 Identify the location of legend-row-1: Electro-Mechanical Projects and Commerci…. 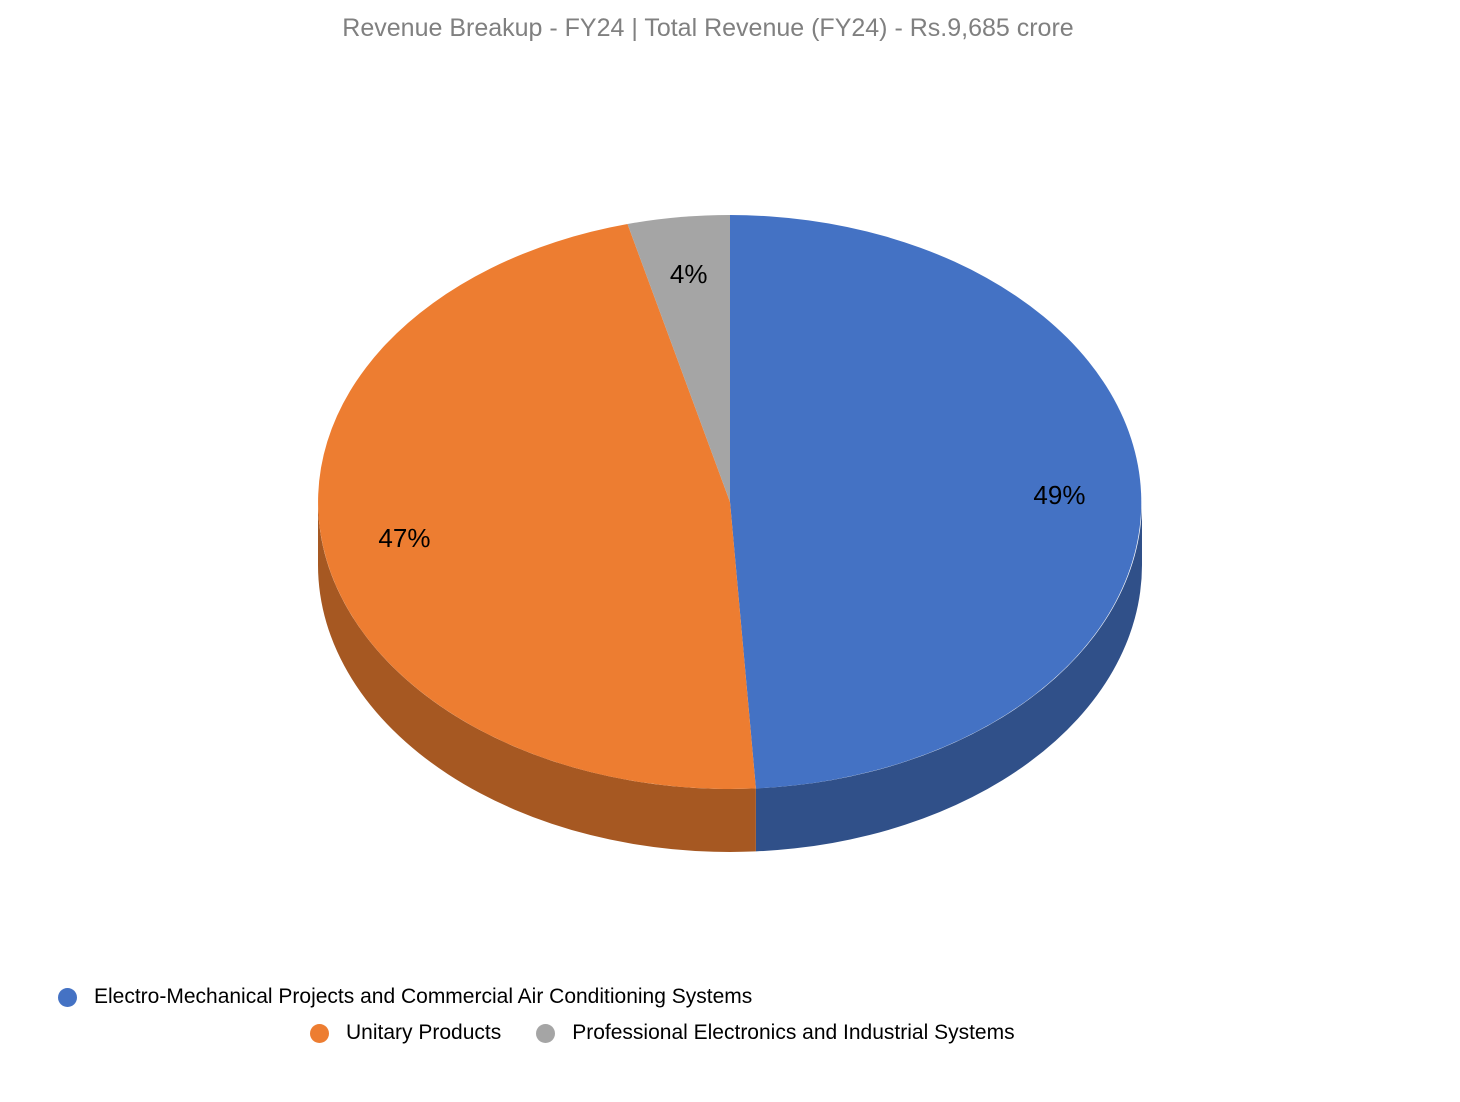
(405, 997).